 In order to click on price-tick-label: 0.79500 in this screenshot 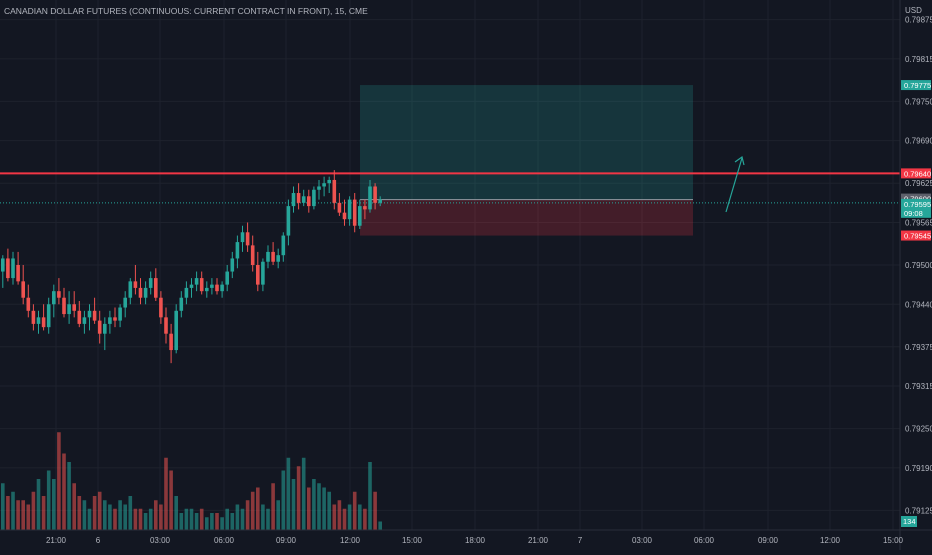, I will do `click(918, 265)`.